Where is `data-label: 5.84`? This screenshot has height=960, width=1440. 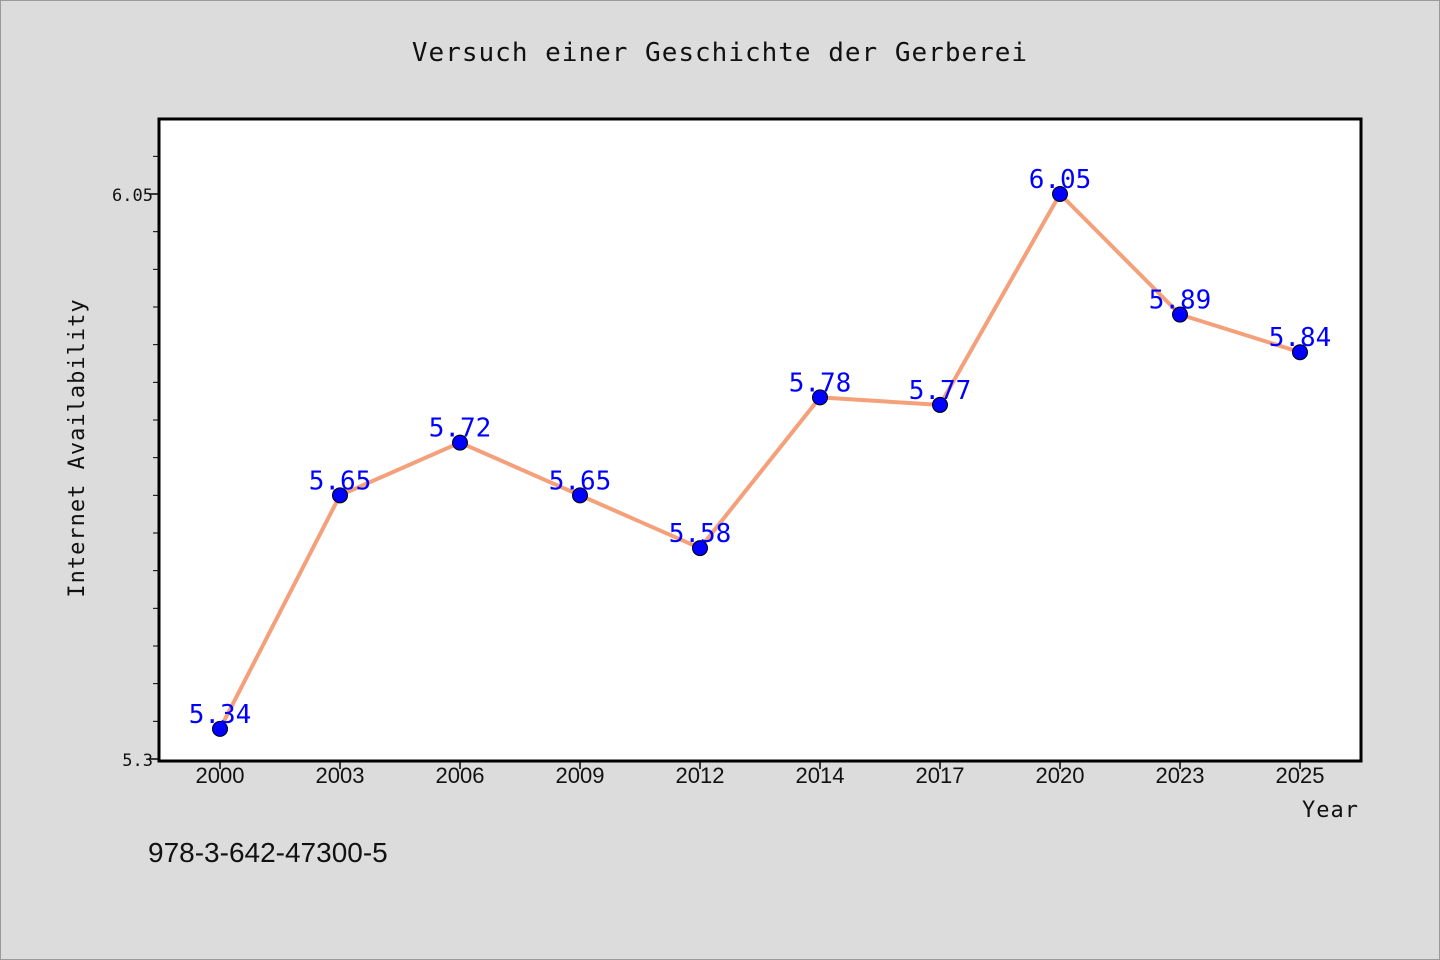
data-label: 5.84 is located at coordinates (1300, 338).